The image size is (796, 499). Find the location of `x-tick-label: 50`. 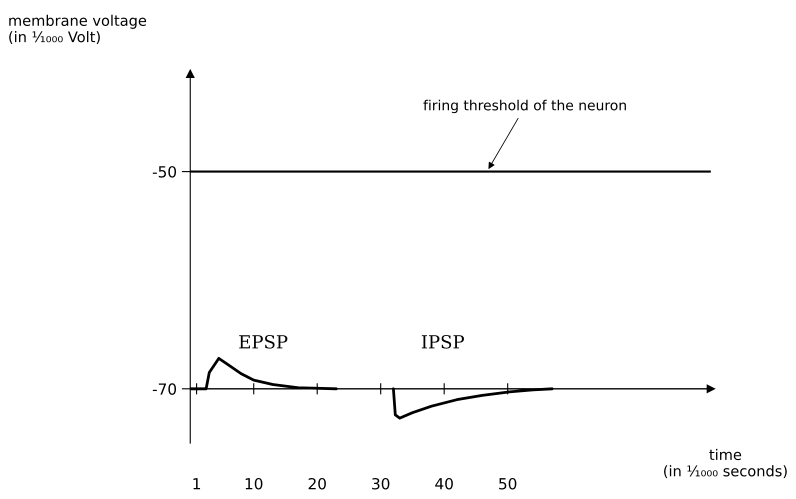

x-tick-label: 50 is located at coordinates (507, 484).